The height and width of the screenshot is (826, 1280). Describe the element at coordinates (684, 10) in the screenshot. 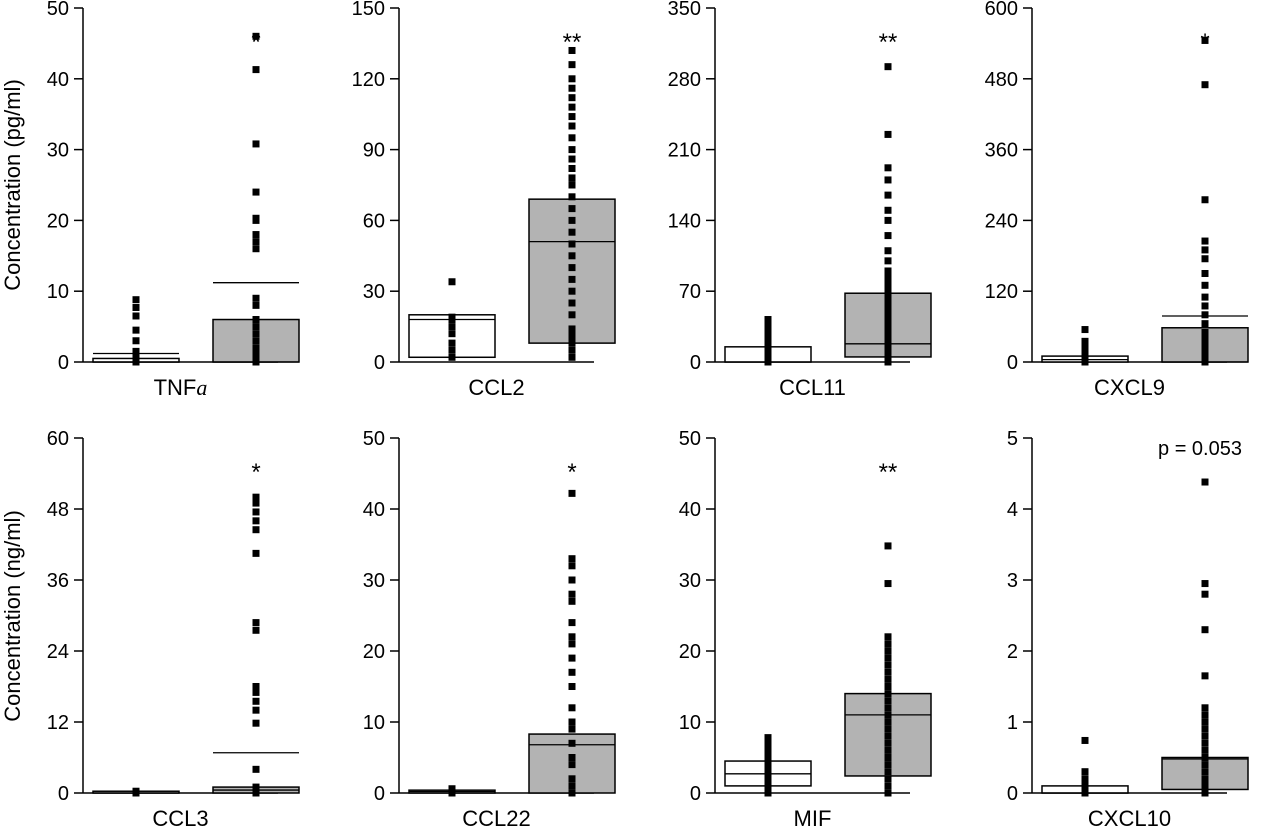

I see `y-tick-label: 350` at that location.